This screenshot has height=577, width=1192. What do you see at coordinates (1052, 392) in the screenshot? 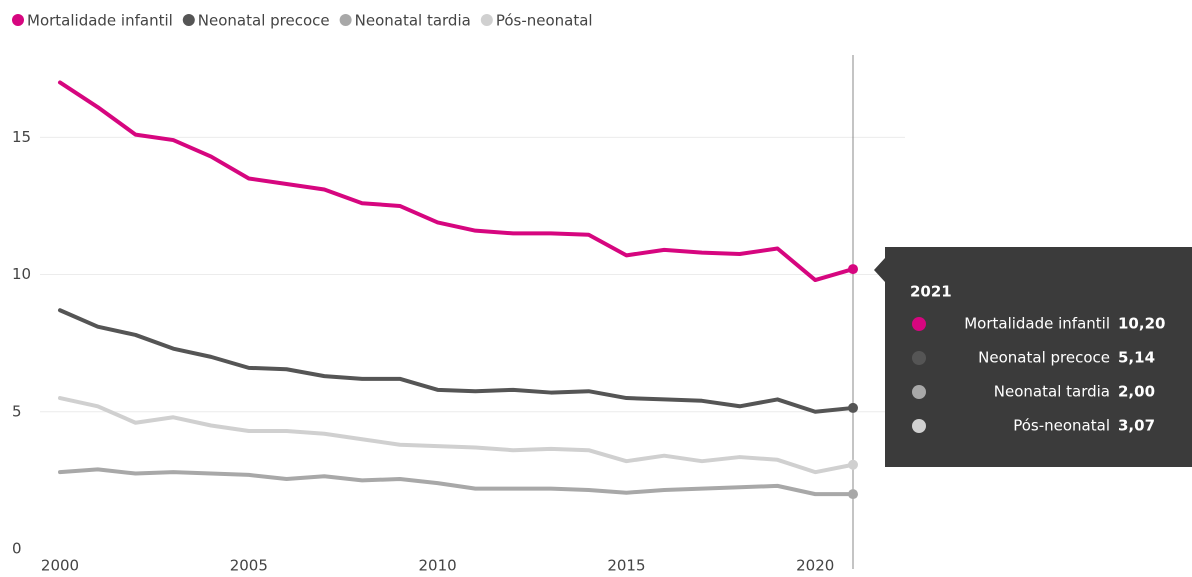
I see `tooltip-label: Neonatal tardia` at bounding box center [1052, 392].